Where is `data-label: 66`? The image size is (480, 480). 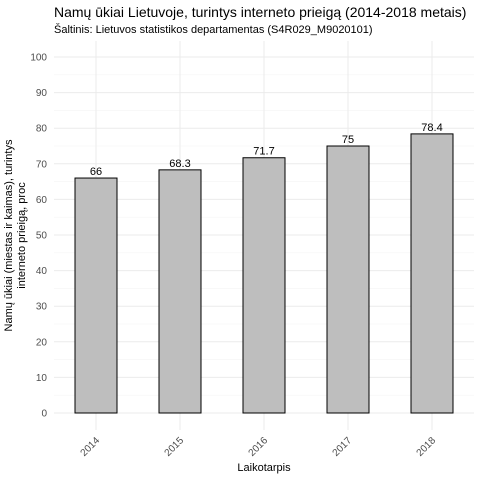 data-label: 66 is located at coordinates (96, 172).